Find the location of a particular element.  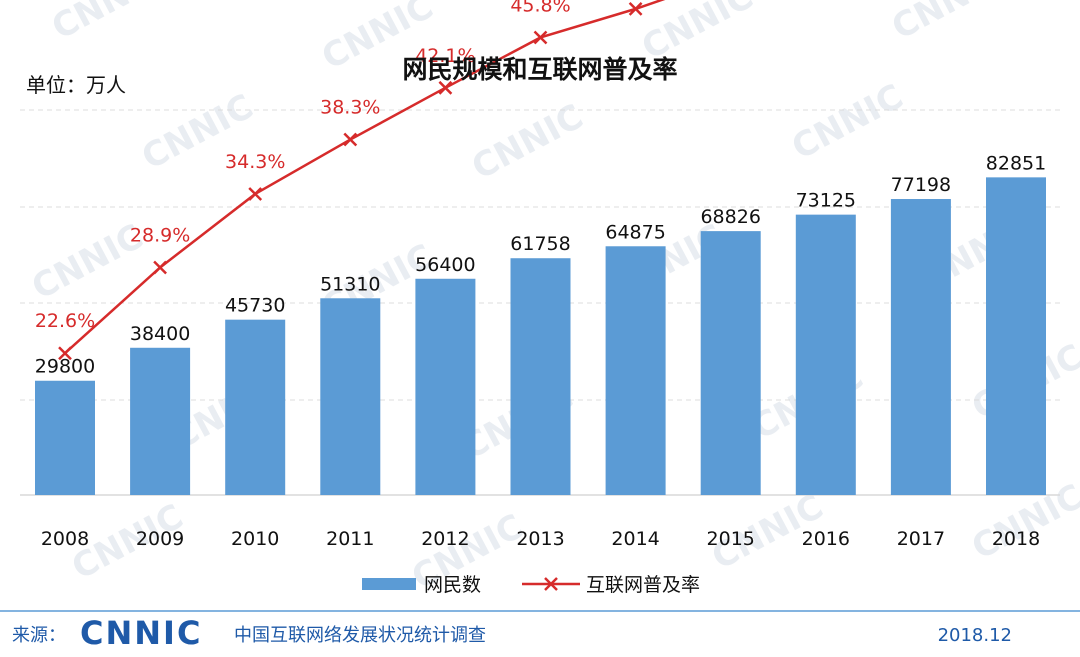

bar-2013 is located at coordinates (540, 376).